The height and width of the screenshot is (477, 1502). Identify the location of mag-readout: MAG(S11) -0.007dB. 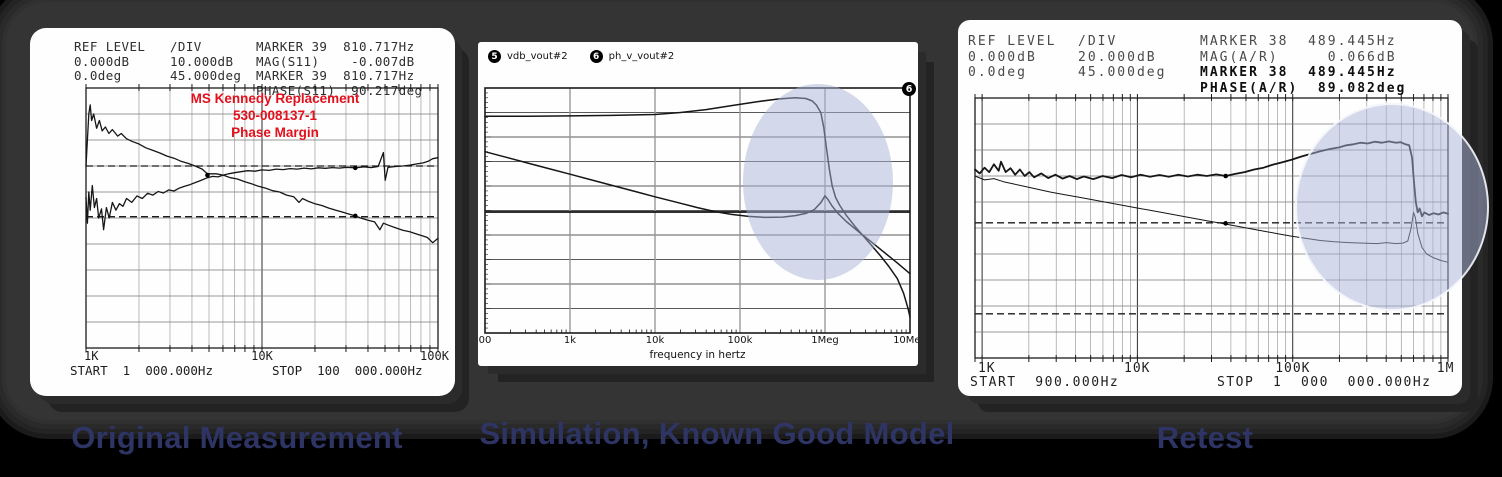
(335, 61).